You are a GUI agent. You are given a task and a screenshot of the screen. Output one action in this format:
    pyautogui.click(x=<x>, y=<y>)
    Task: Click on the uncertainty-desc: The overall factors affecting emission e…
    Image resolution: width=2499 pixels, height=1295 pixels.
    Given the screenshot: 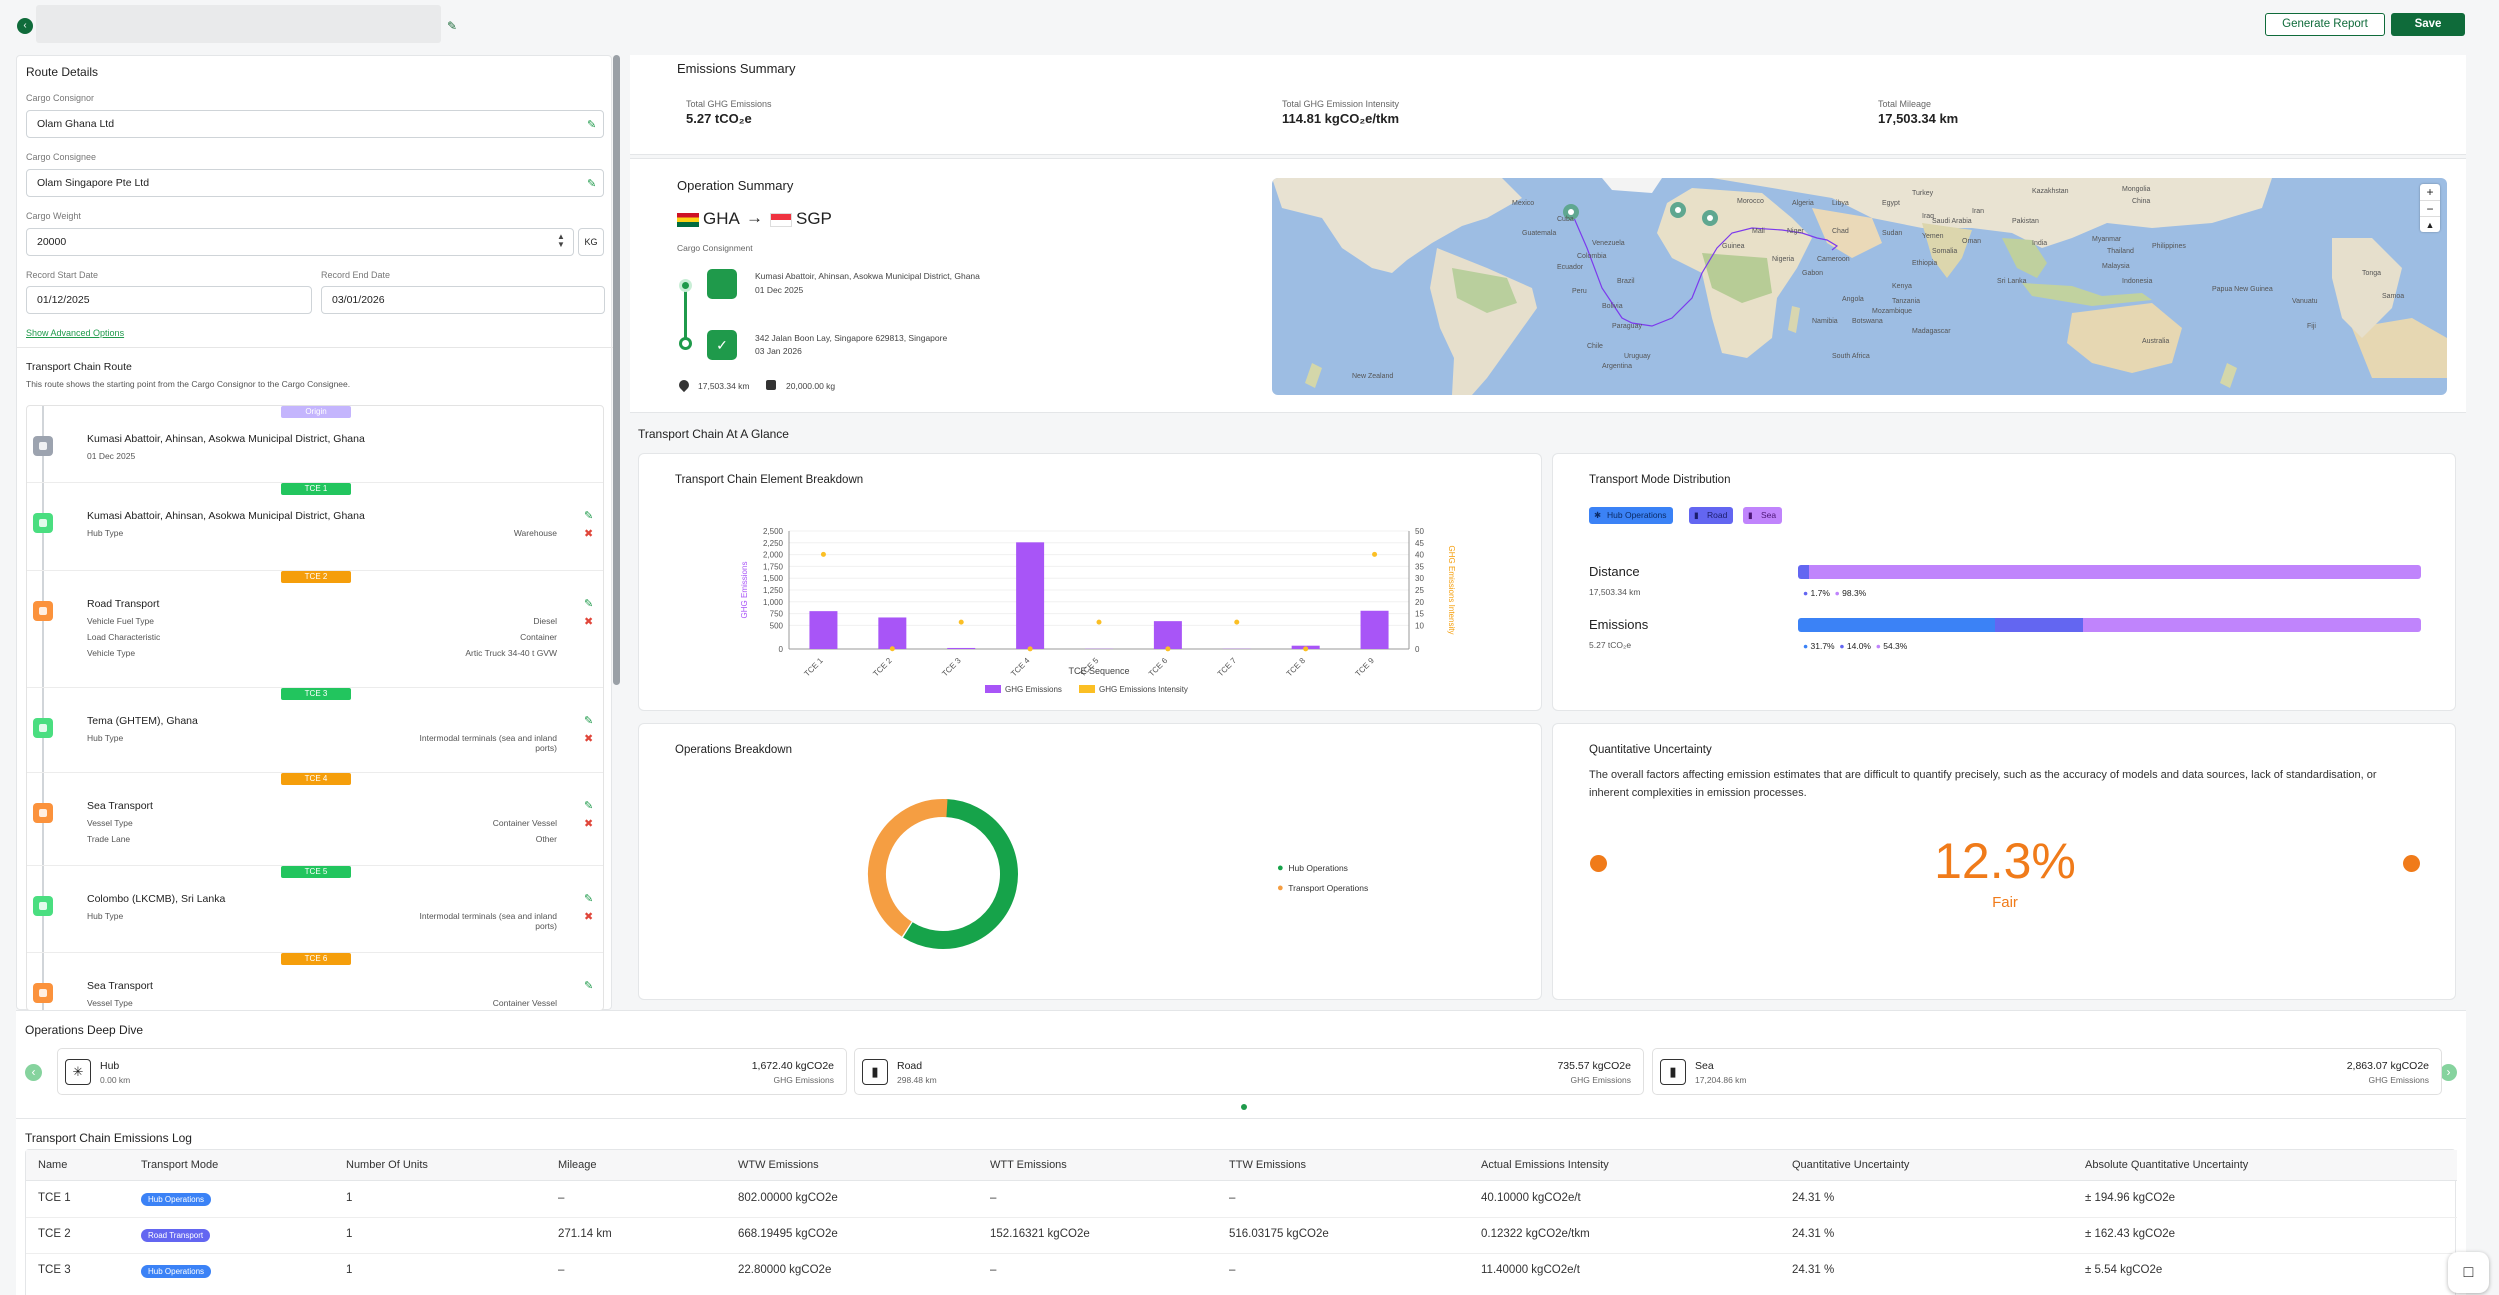 What is the action you would take?
    pyautogui.click(x=1983, y=784)
    